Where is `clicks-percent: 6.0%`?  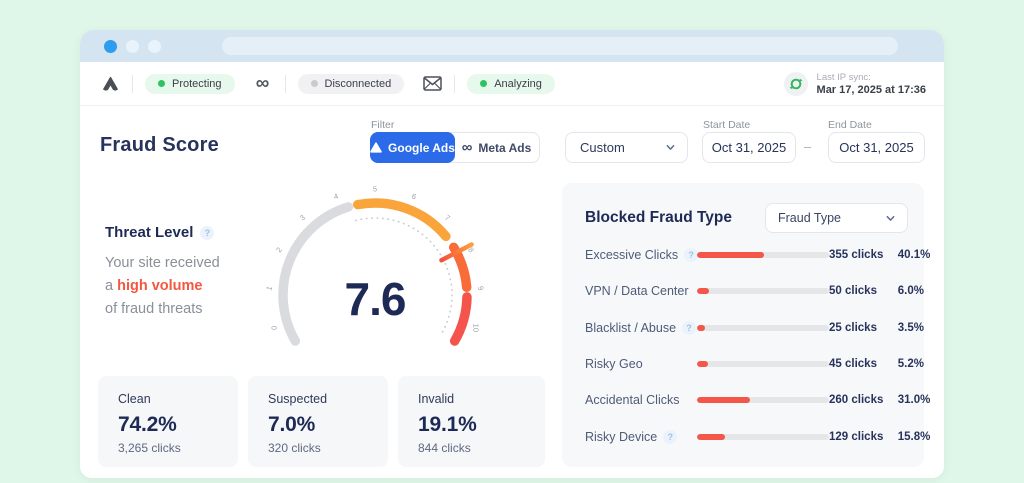 clicks-percent: 6.0% is located at coordinates (910, 291).